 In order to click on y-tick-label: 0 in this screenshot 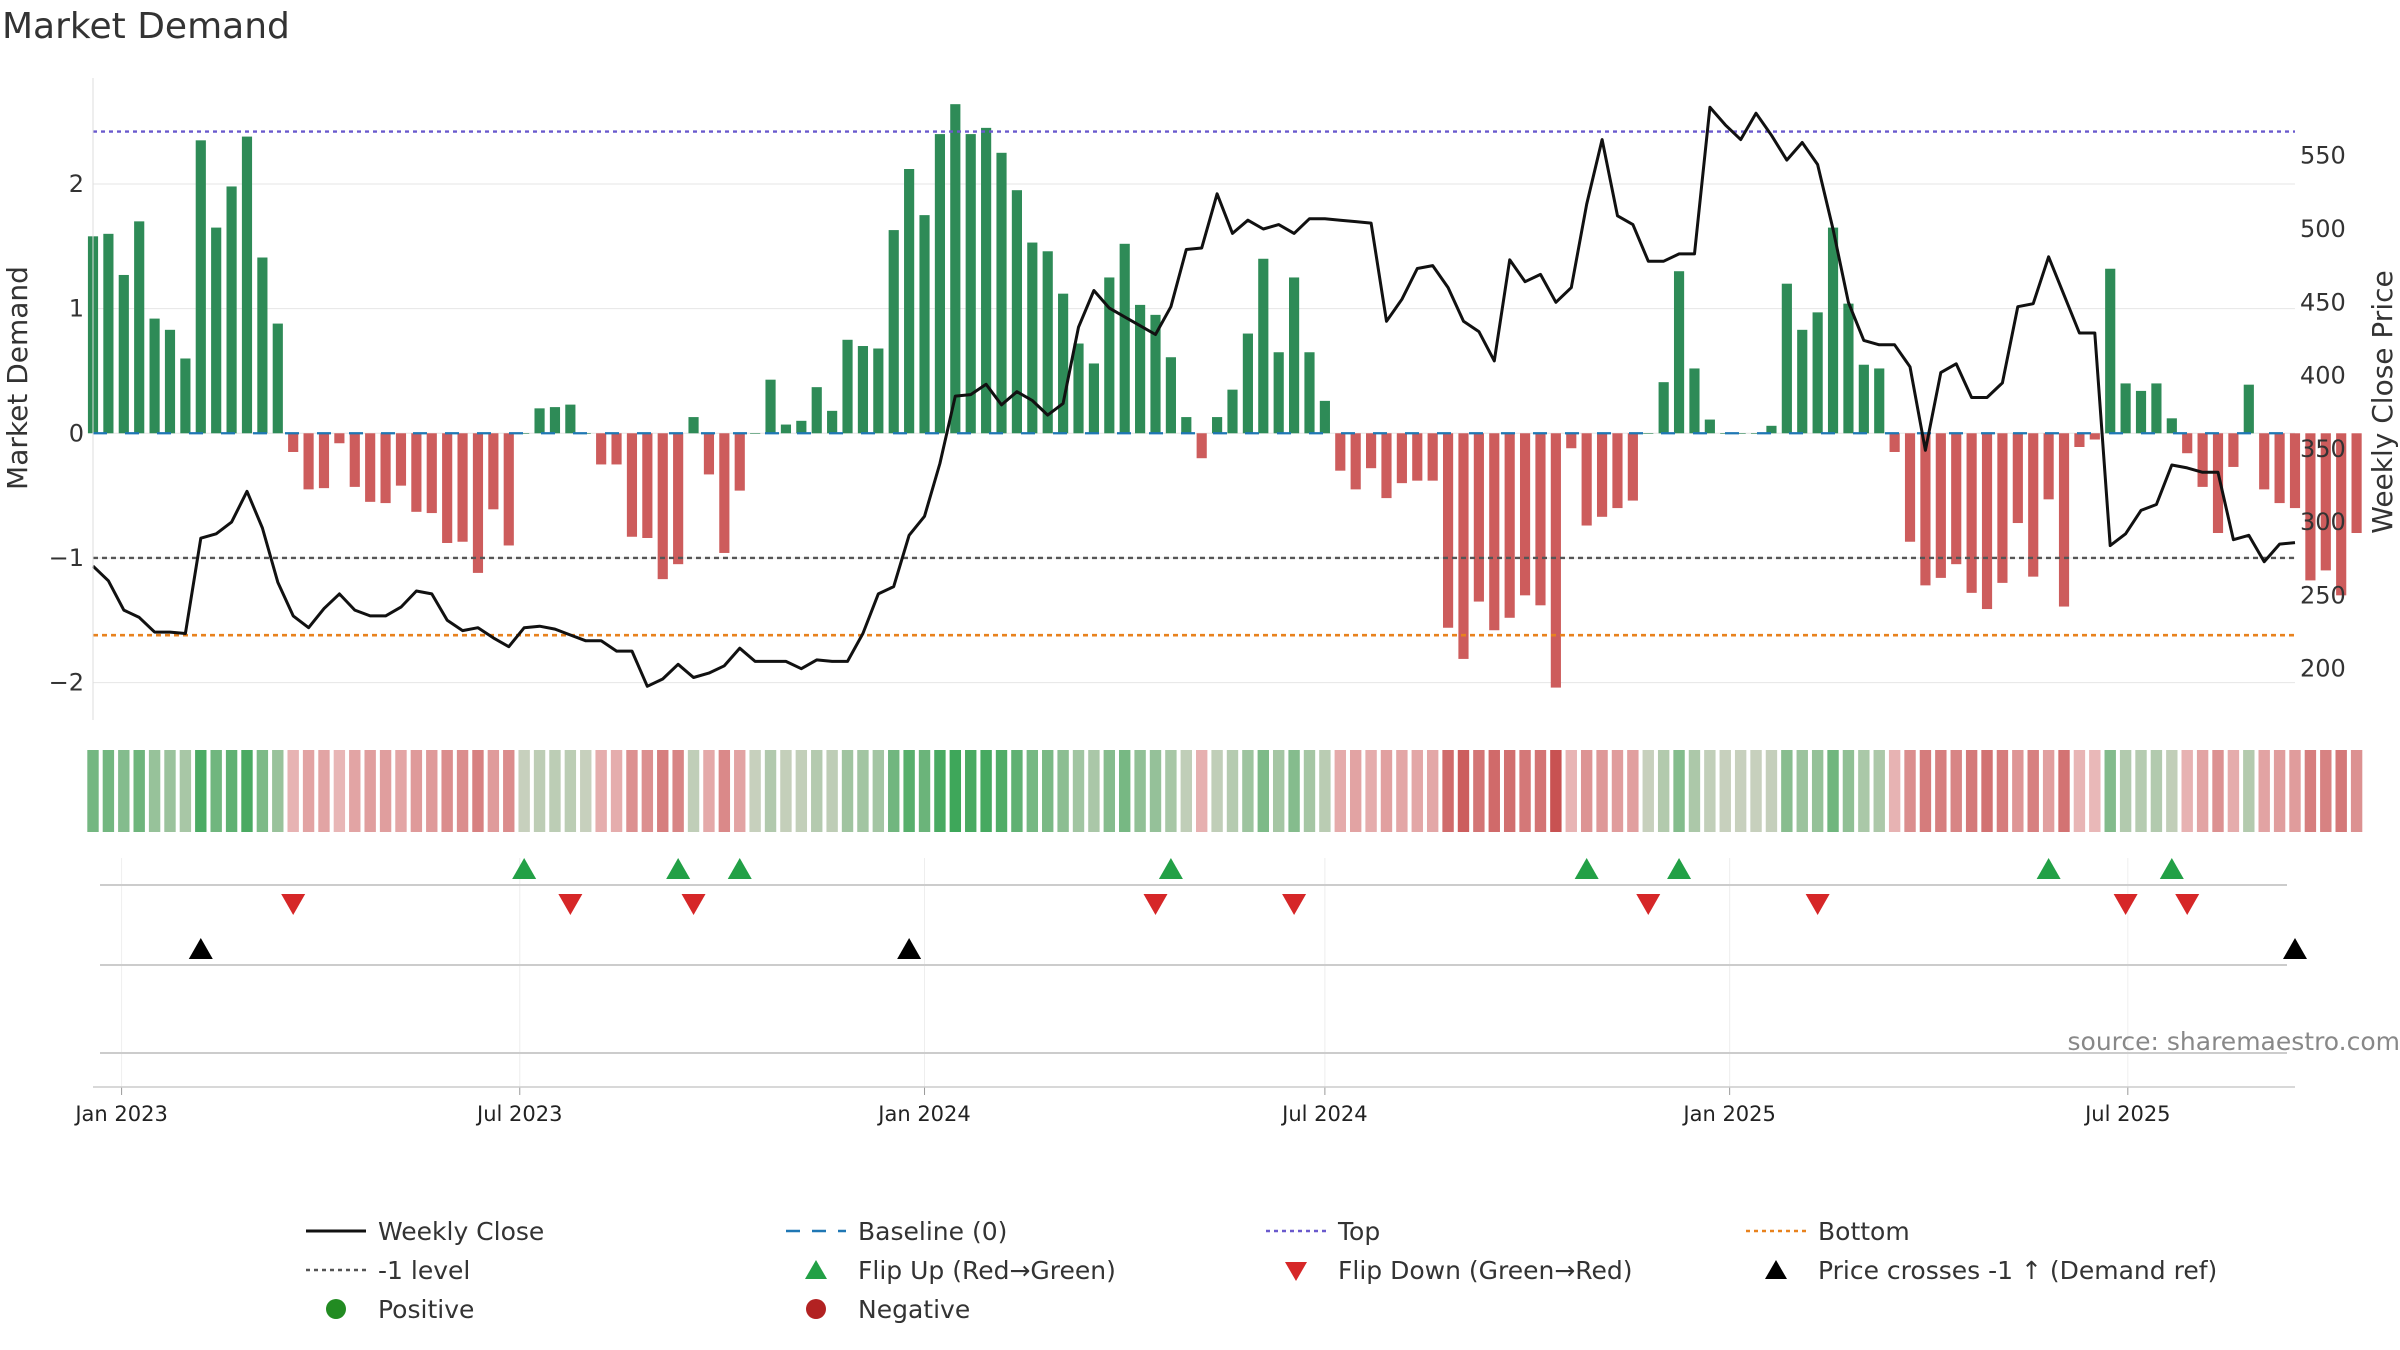, I will do `click(76, 433)`.